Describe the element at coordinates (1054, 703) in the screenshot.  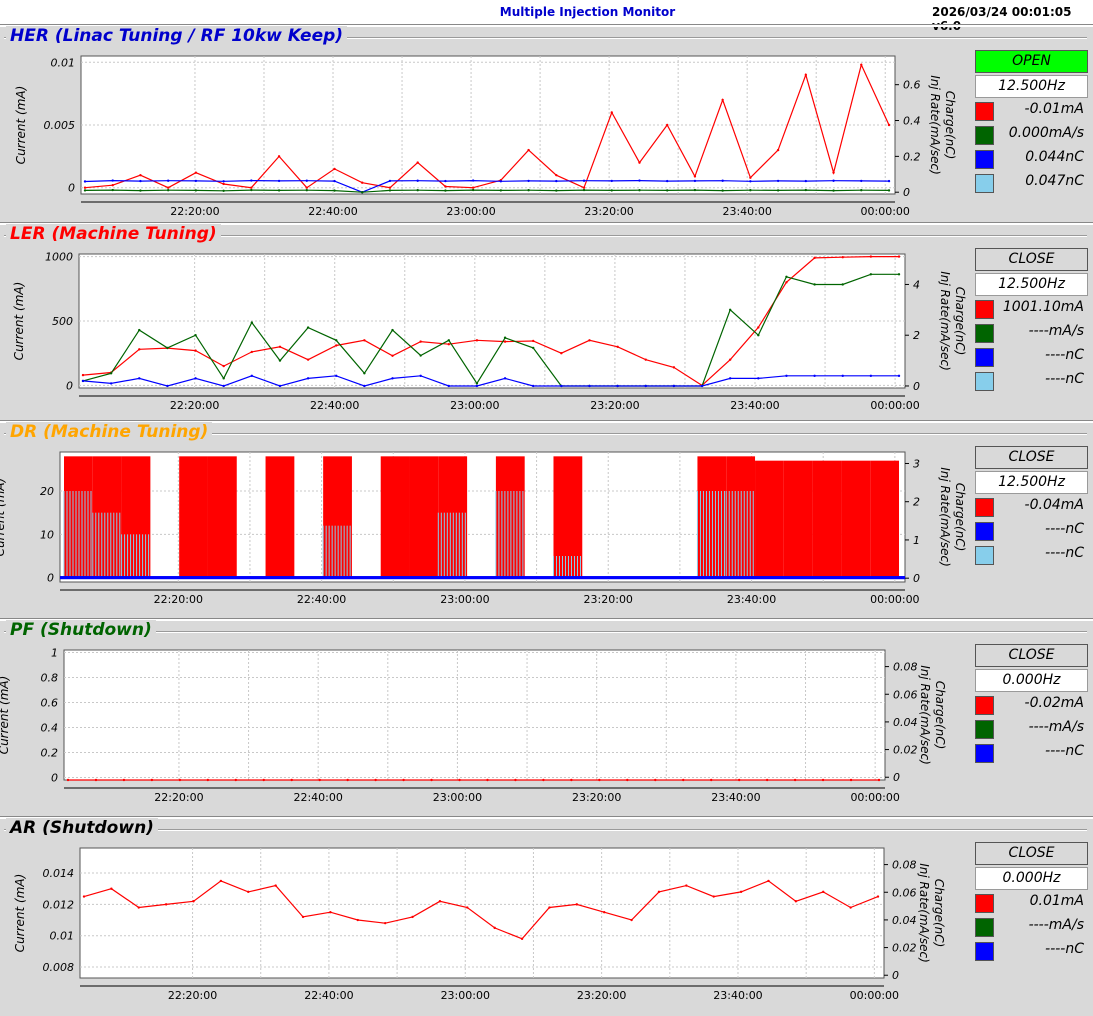
I see `legend-value: -0.02mA` at that location.